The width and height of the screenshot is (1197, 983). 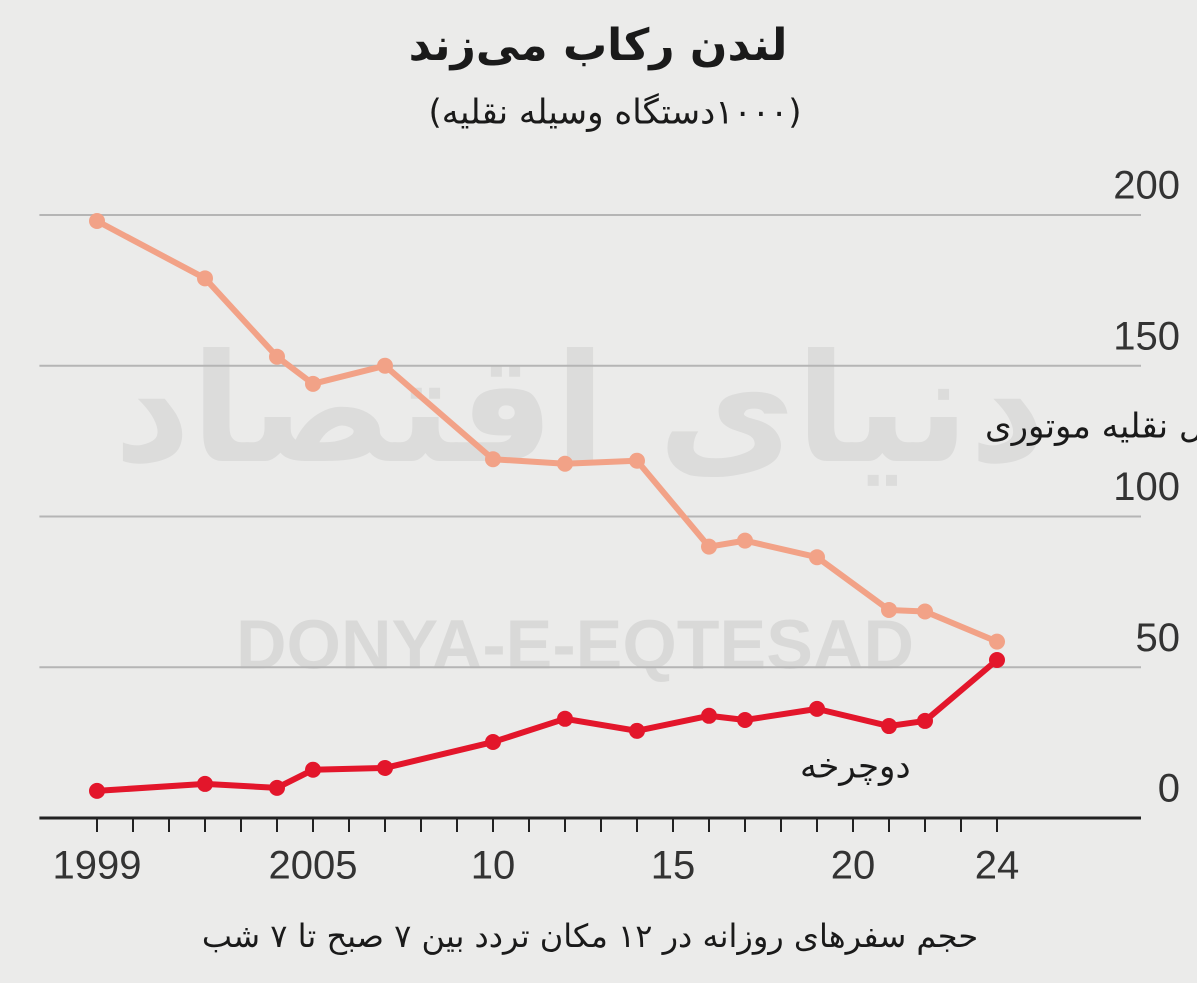 What do you see at coordinates (1158, 638) in the screenshot?
I see `y-tick-label: 50` at bounding box center [1158, 638].